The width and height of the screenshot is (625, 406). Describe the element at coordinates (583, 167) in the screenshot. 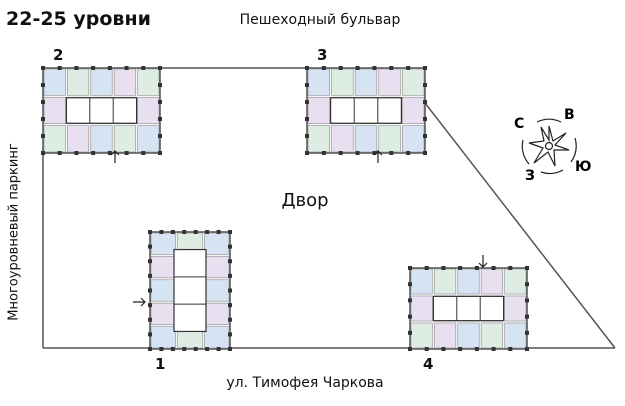

I see `compass-south: Ю` at that location.